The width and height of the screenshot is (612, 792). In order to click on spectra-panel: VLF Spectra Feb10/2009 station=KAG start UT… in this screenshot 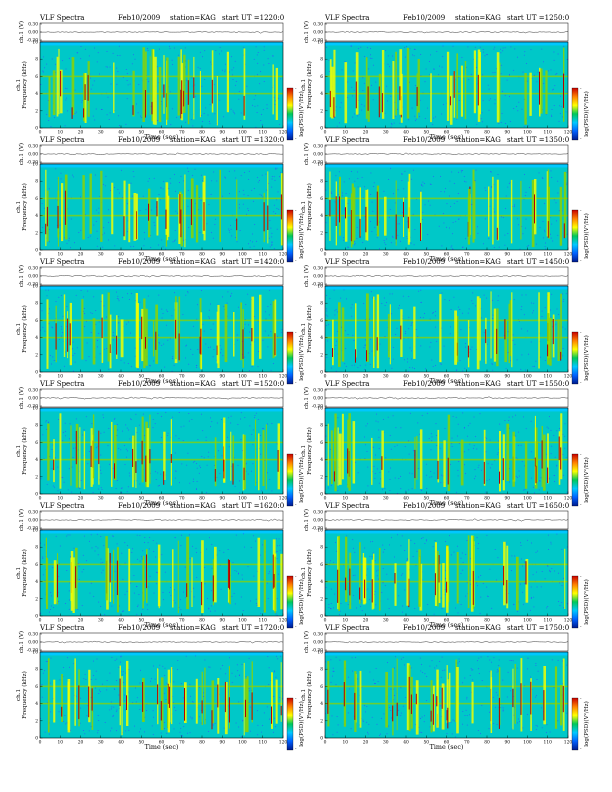, I will do `click(160, 566)`.